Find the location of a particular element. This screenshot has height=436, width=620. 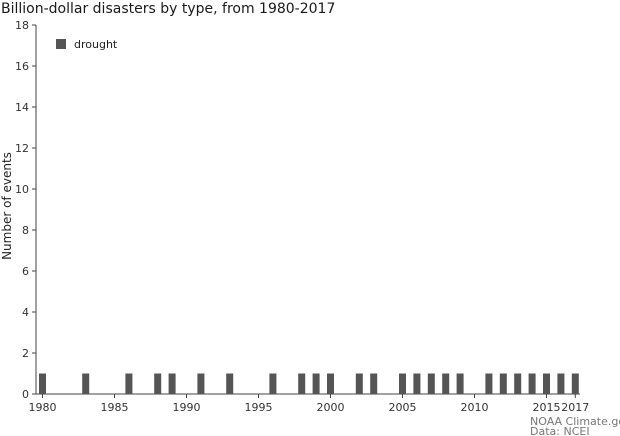

bar-drought-1991 is located at coordinates (201, 383).